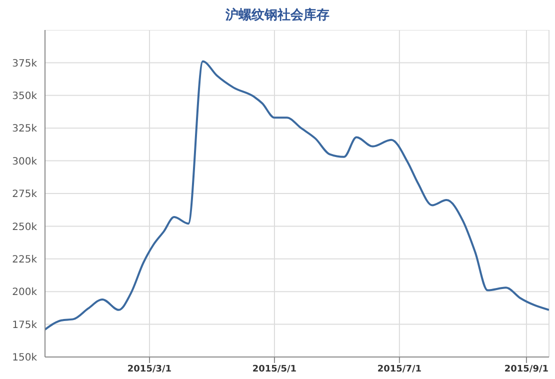  I want to click on x-tick-label: 2015/9/1, so click(526, 369).